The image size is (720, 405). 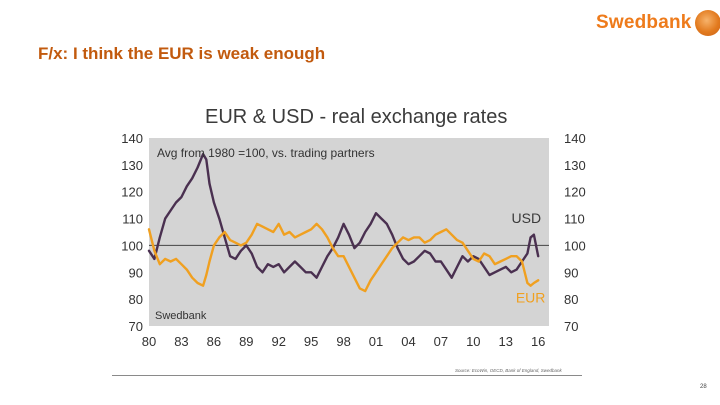 I want to click on divider, so click(x=347, y=375).